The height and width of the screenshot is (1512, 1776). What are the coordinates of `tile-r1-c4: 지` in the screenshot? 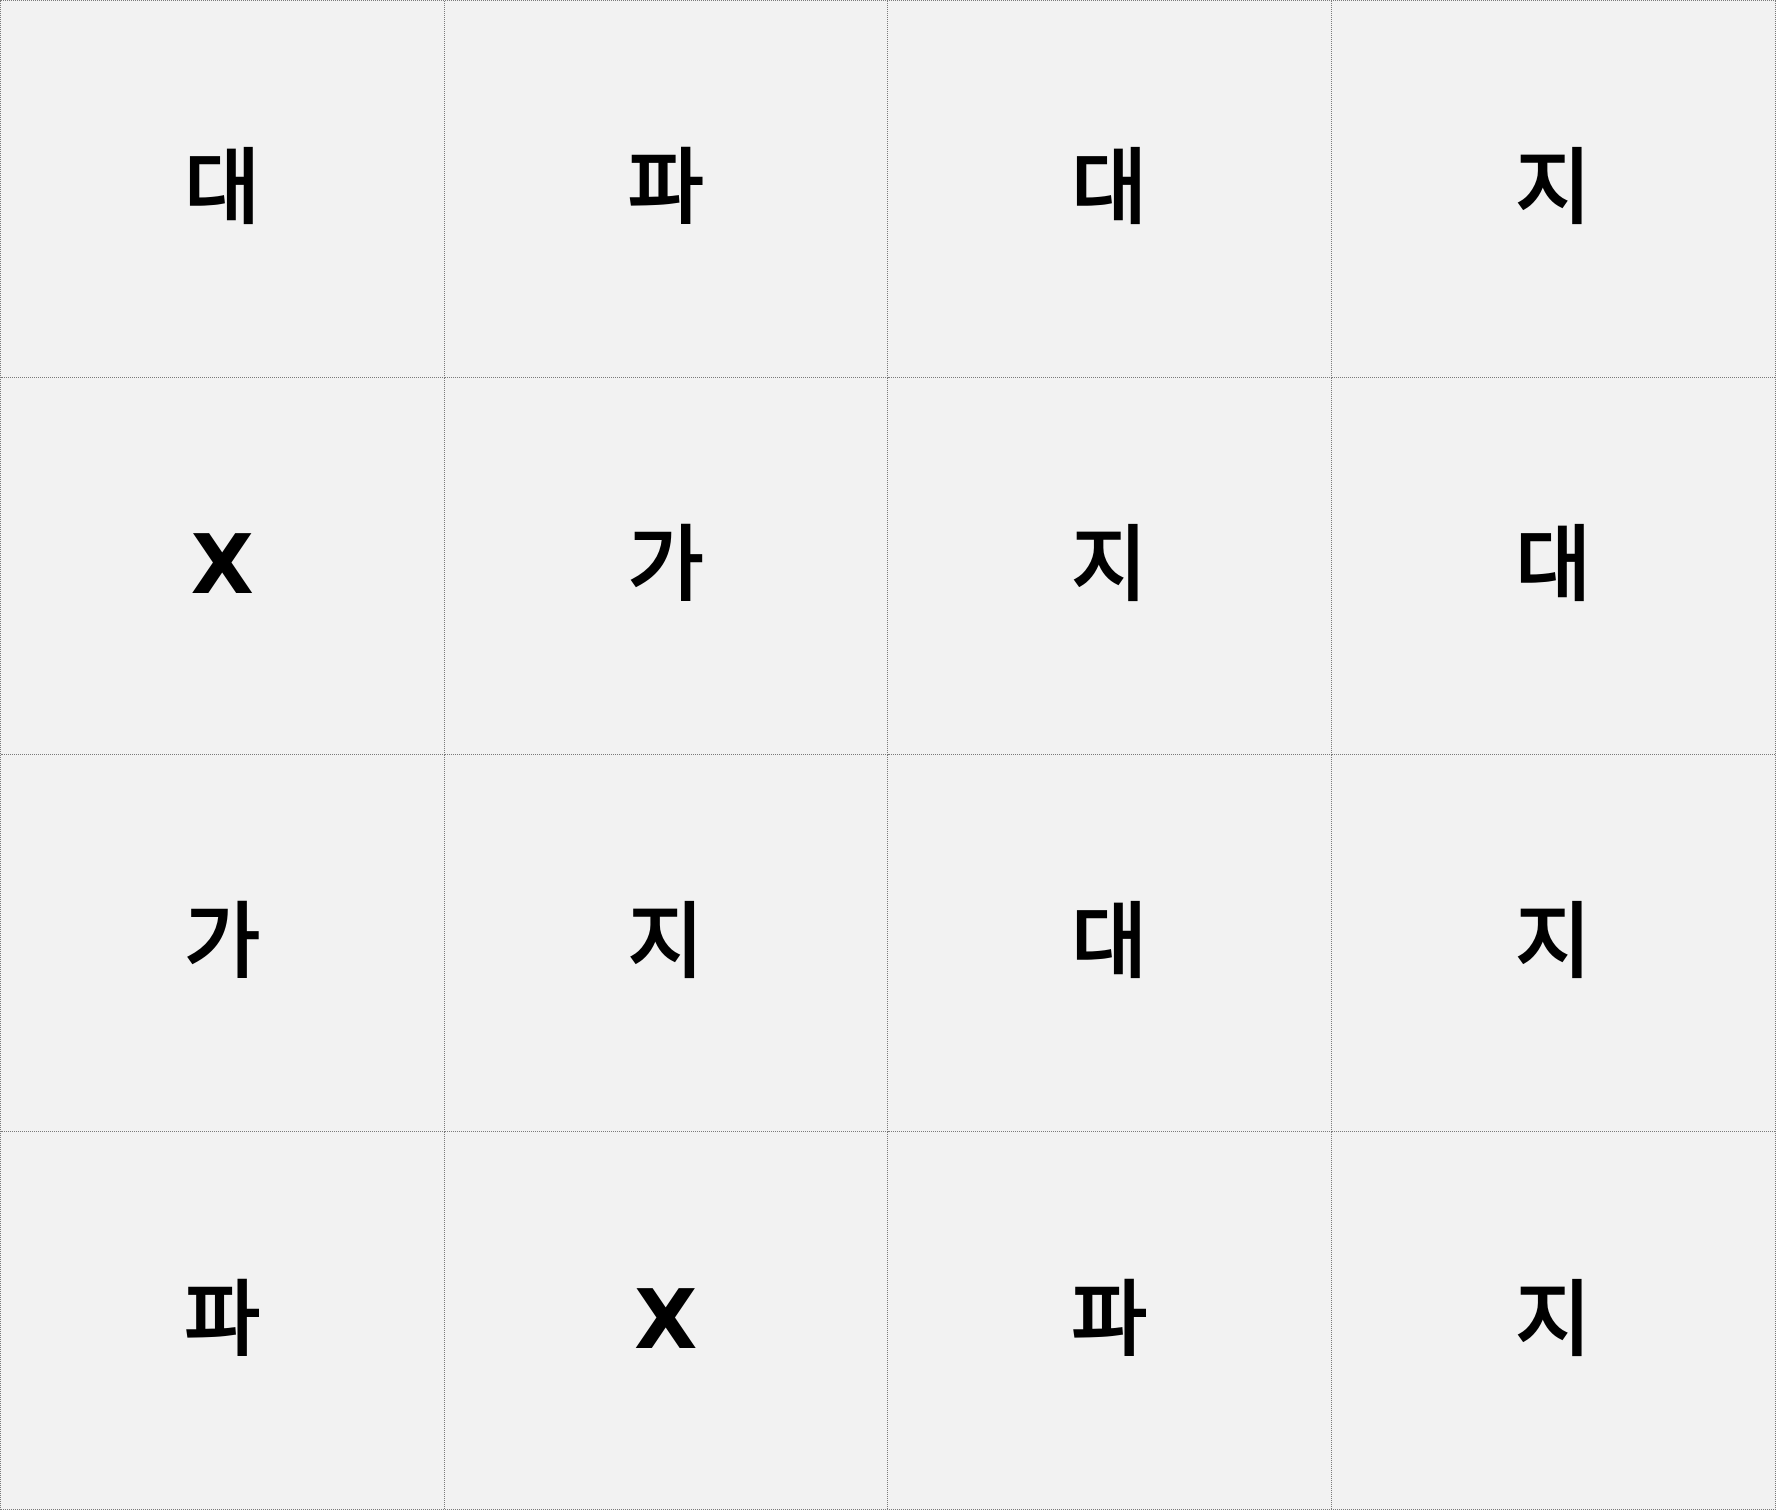 It's located at (1553, 189).